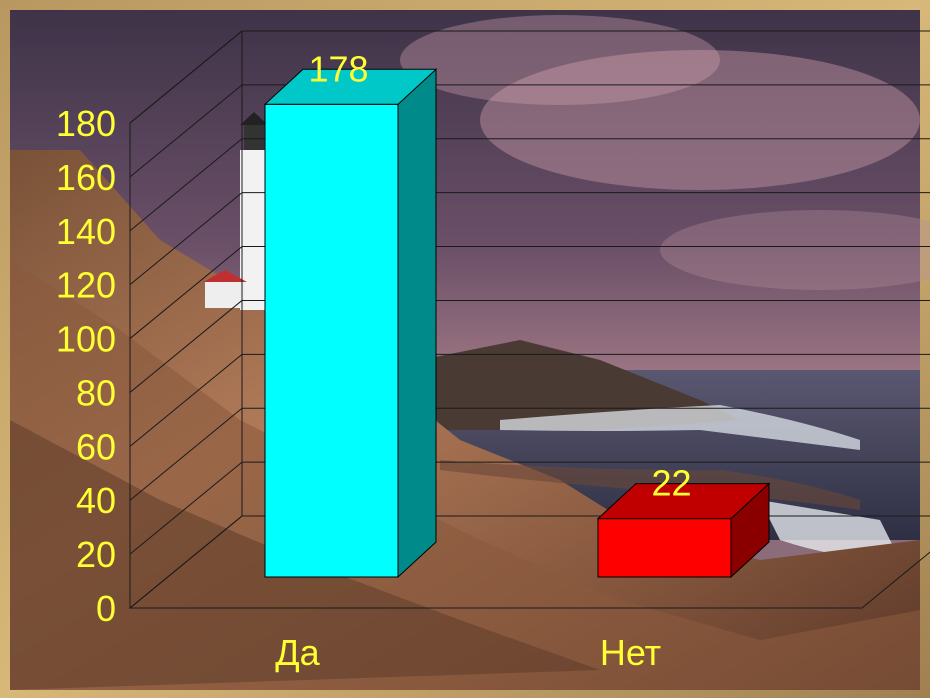 This screenshot has height=698, width=930. What do you see at coordinates (630, 652) in the screenshot?
I see `category-label: Нет` at bounding box center [630, 652].